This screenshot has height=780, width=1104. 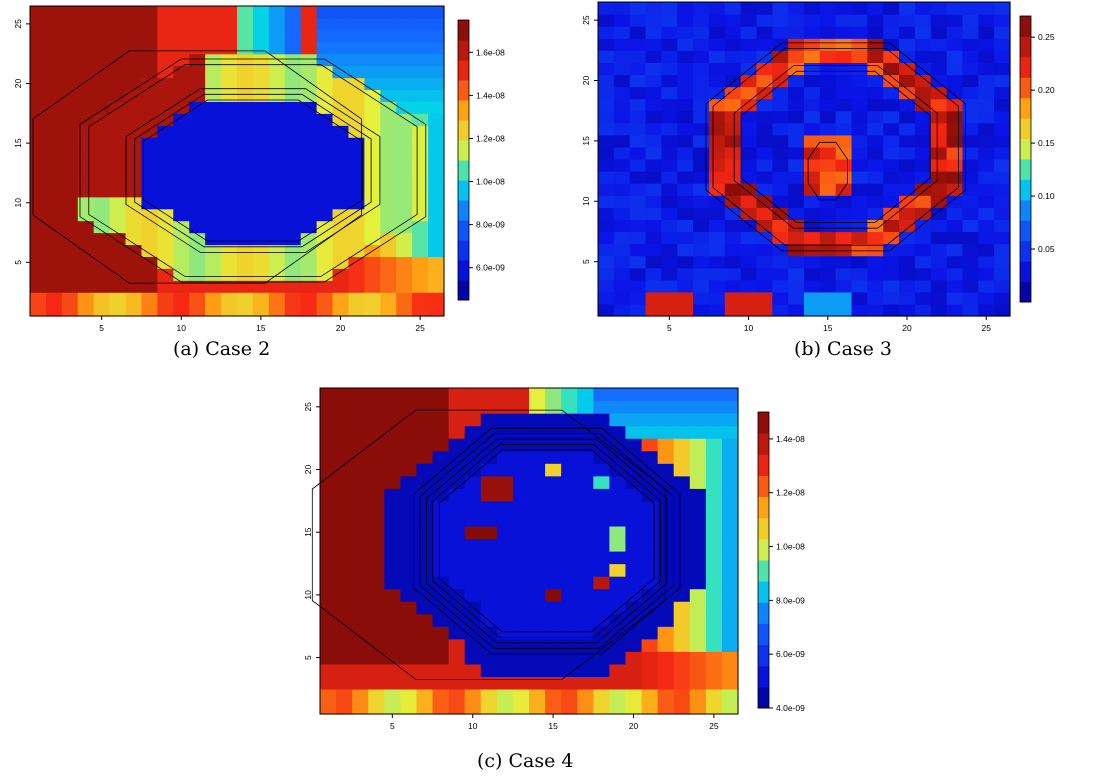 What do you see at coordinates (790, 439) in the screenshot?
I see `colorbar-tick-label: 1.4e-08` at bounding box center [790, 439].